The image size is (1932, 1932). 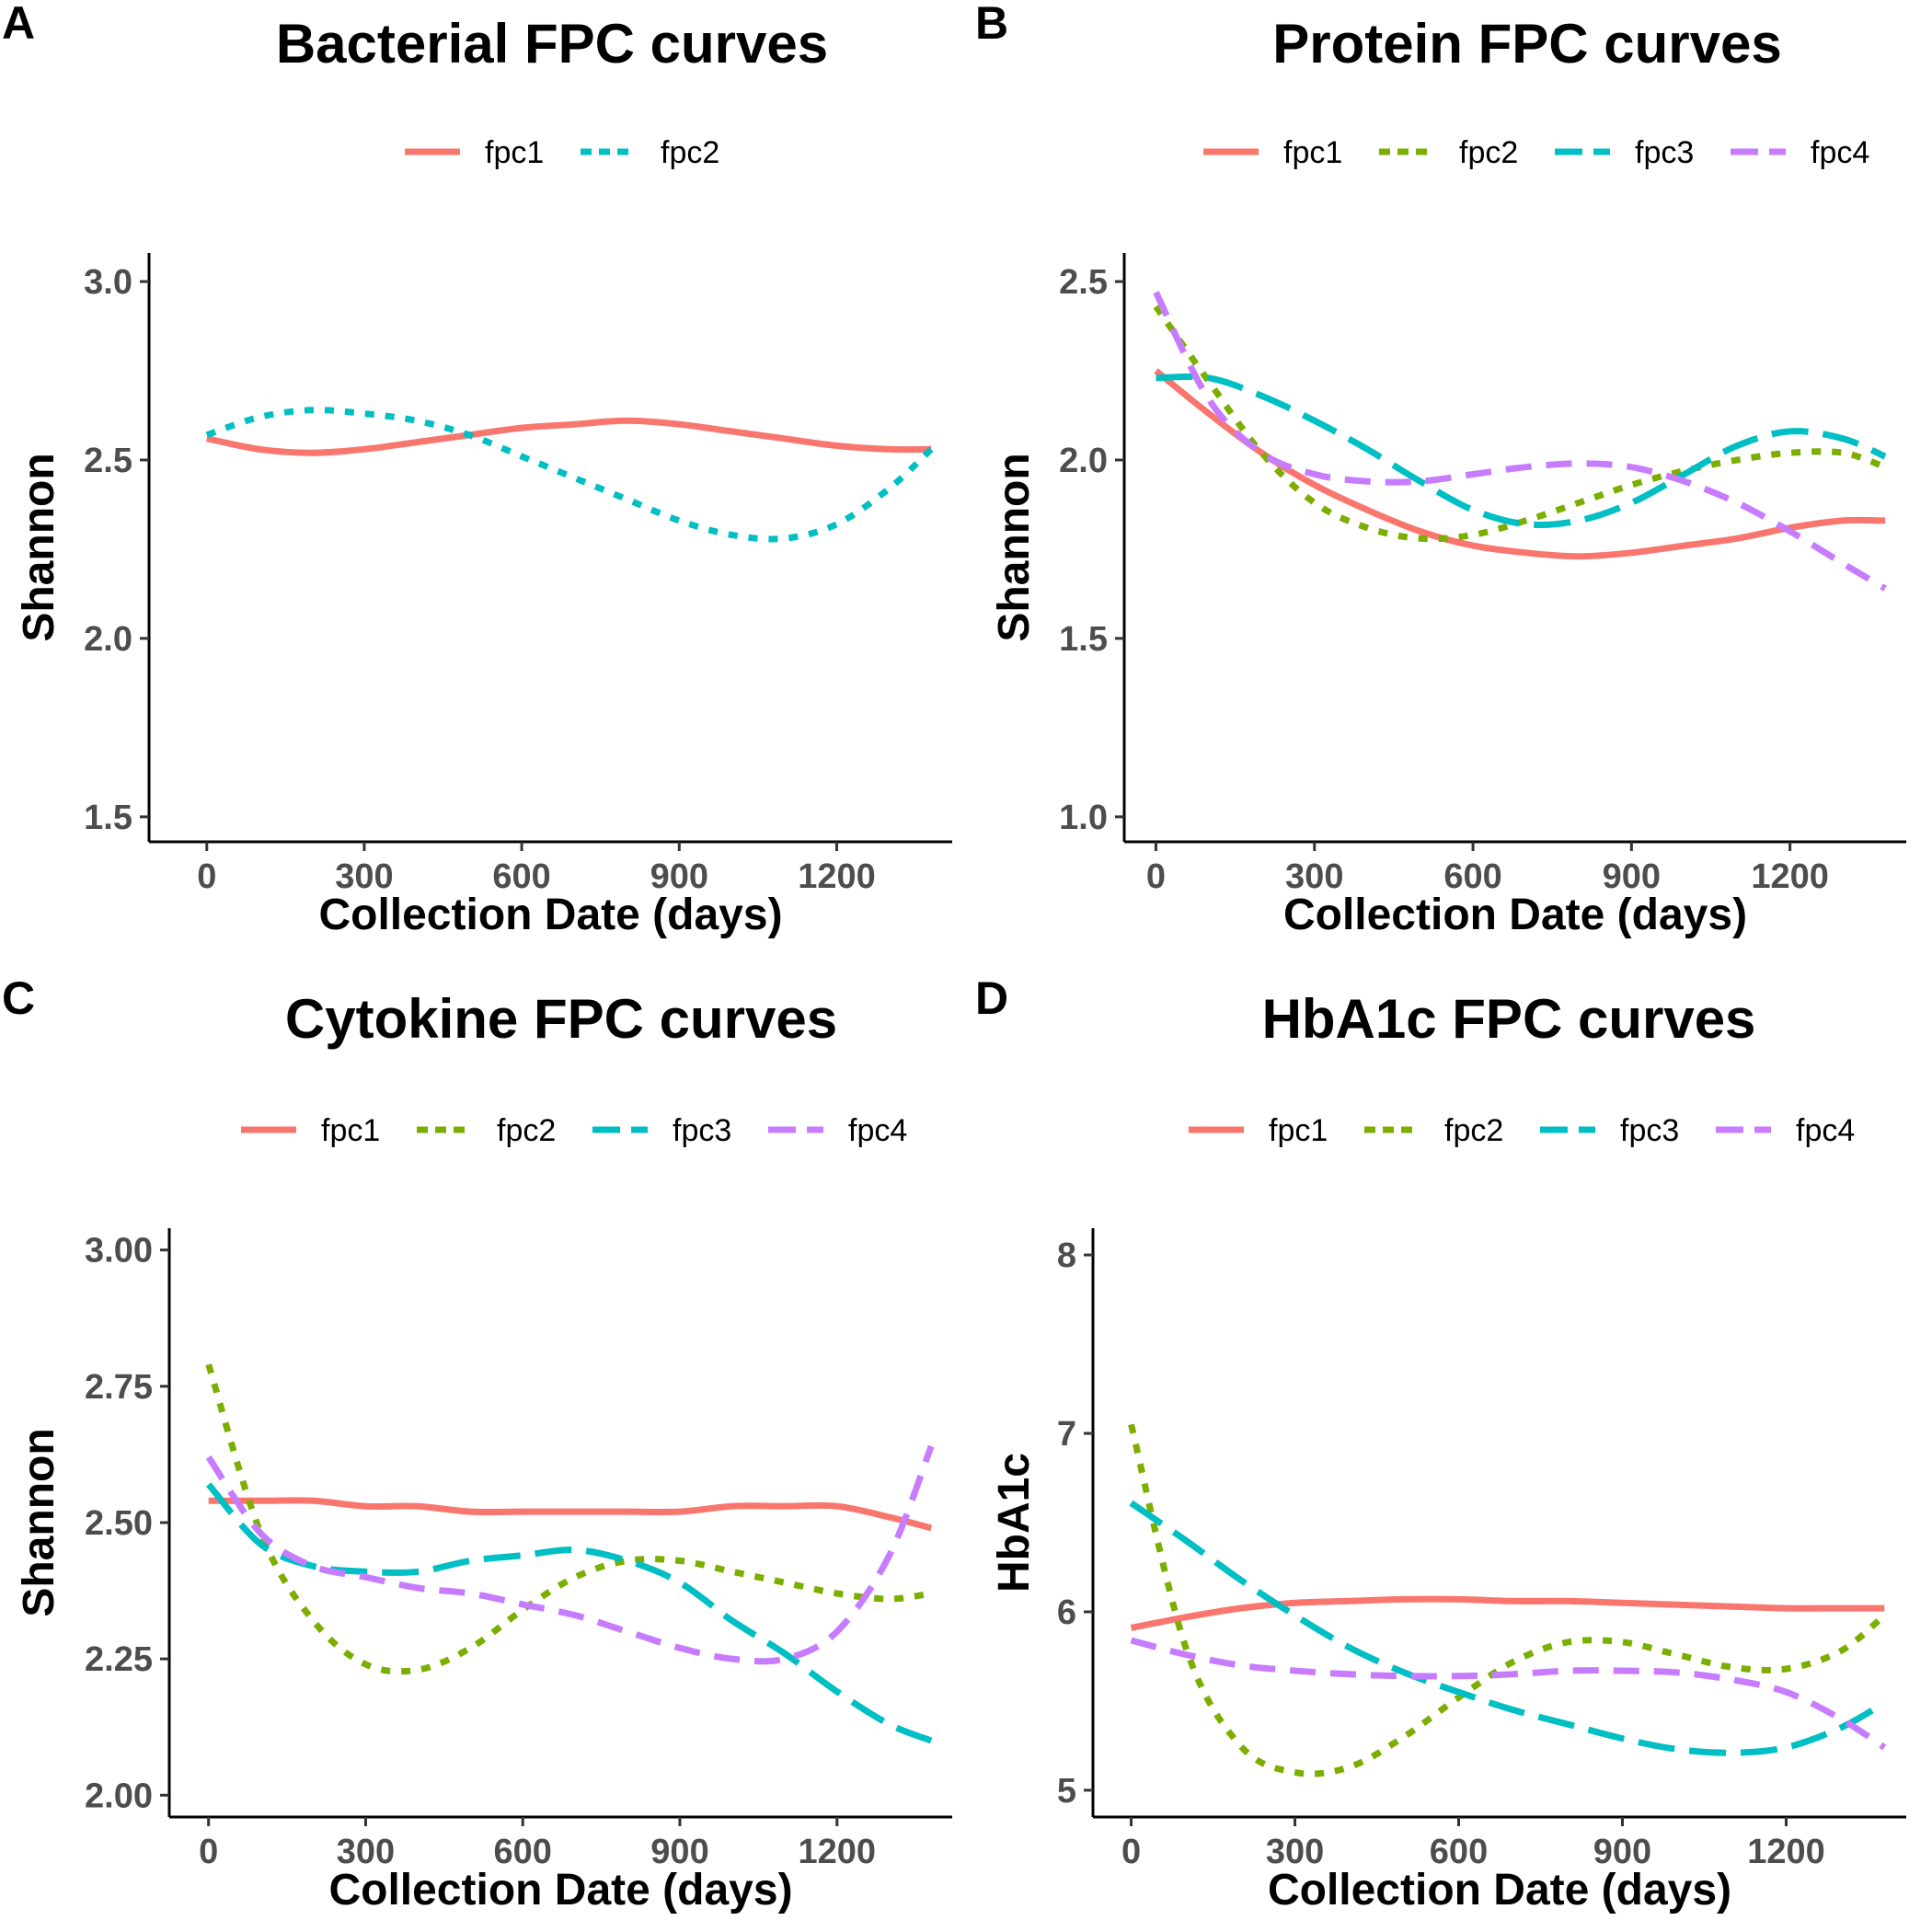 I want to click on y-tick-label: 8, so click(x=1066, y=1255).